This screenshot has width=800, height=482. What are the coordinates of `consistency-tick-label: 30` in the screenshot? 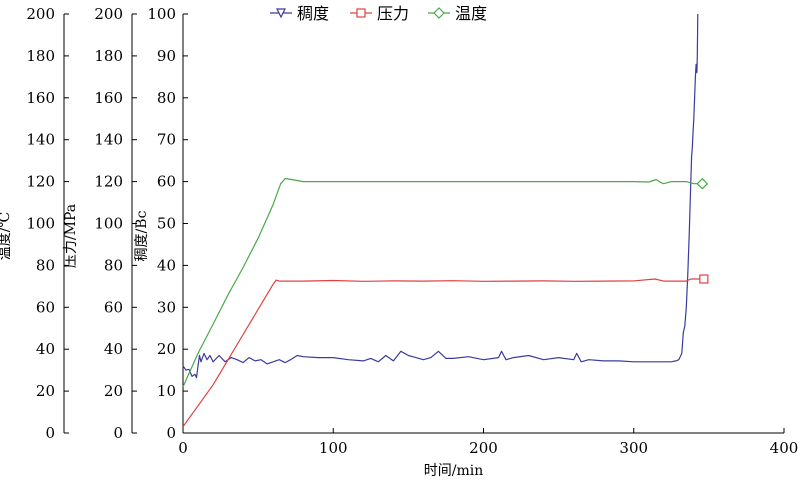 It's located at (166, 307).